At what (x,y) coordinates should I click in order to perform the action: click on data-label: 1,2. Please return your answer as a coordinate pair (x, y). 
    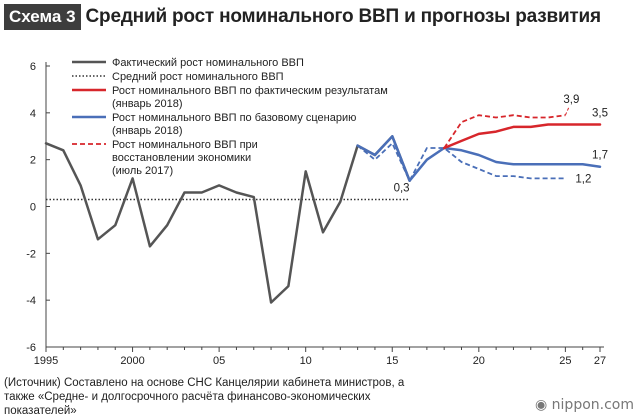
    Looking at the image, I should click on (583, 179).